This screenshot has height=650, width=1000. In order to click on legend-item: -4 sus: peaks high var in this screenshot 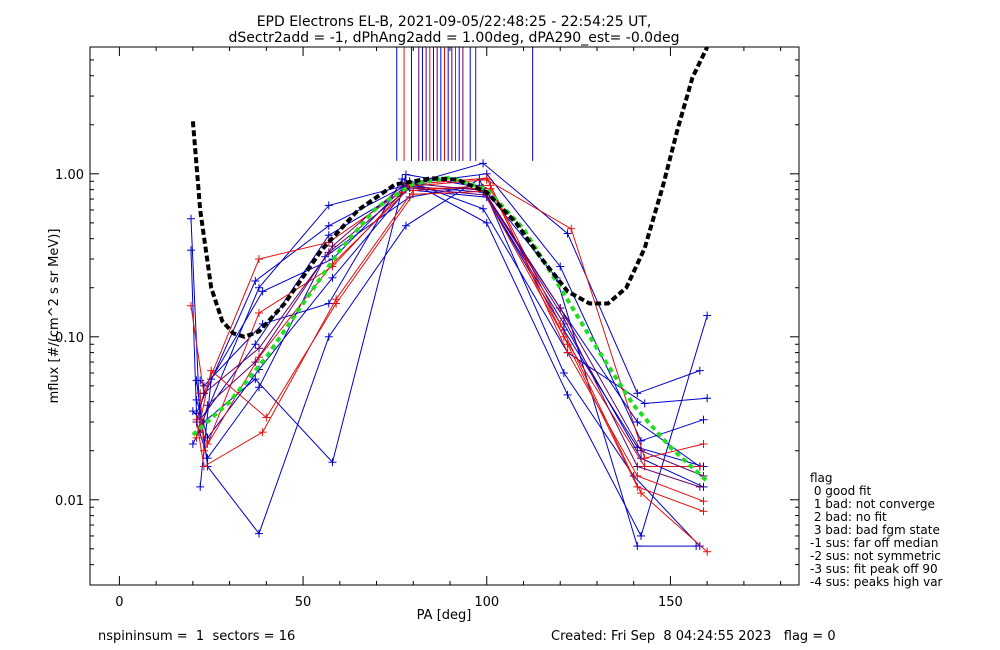, I will do `click(876, 582)`.